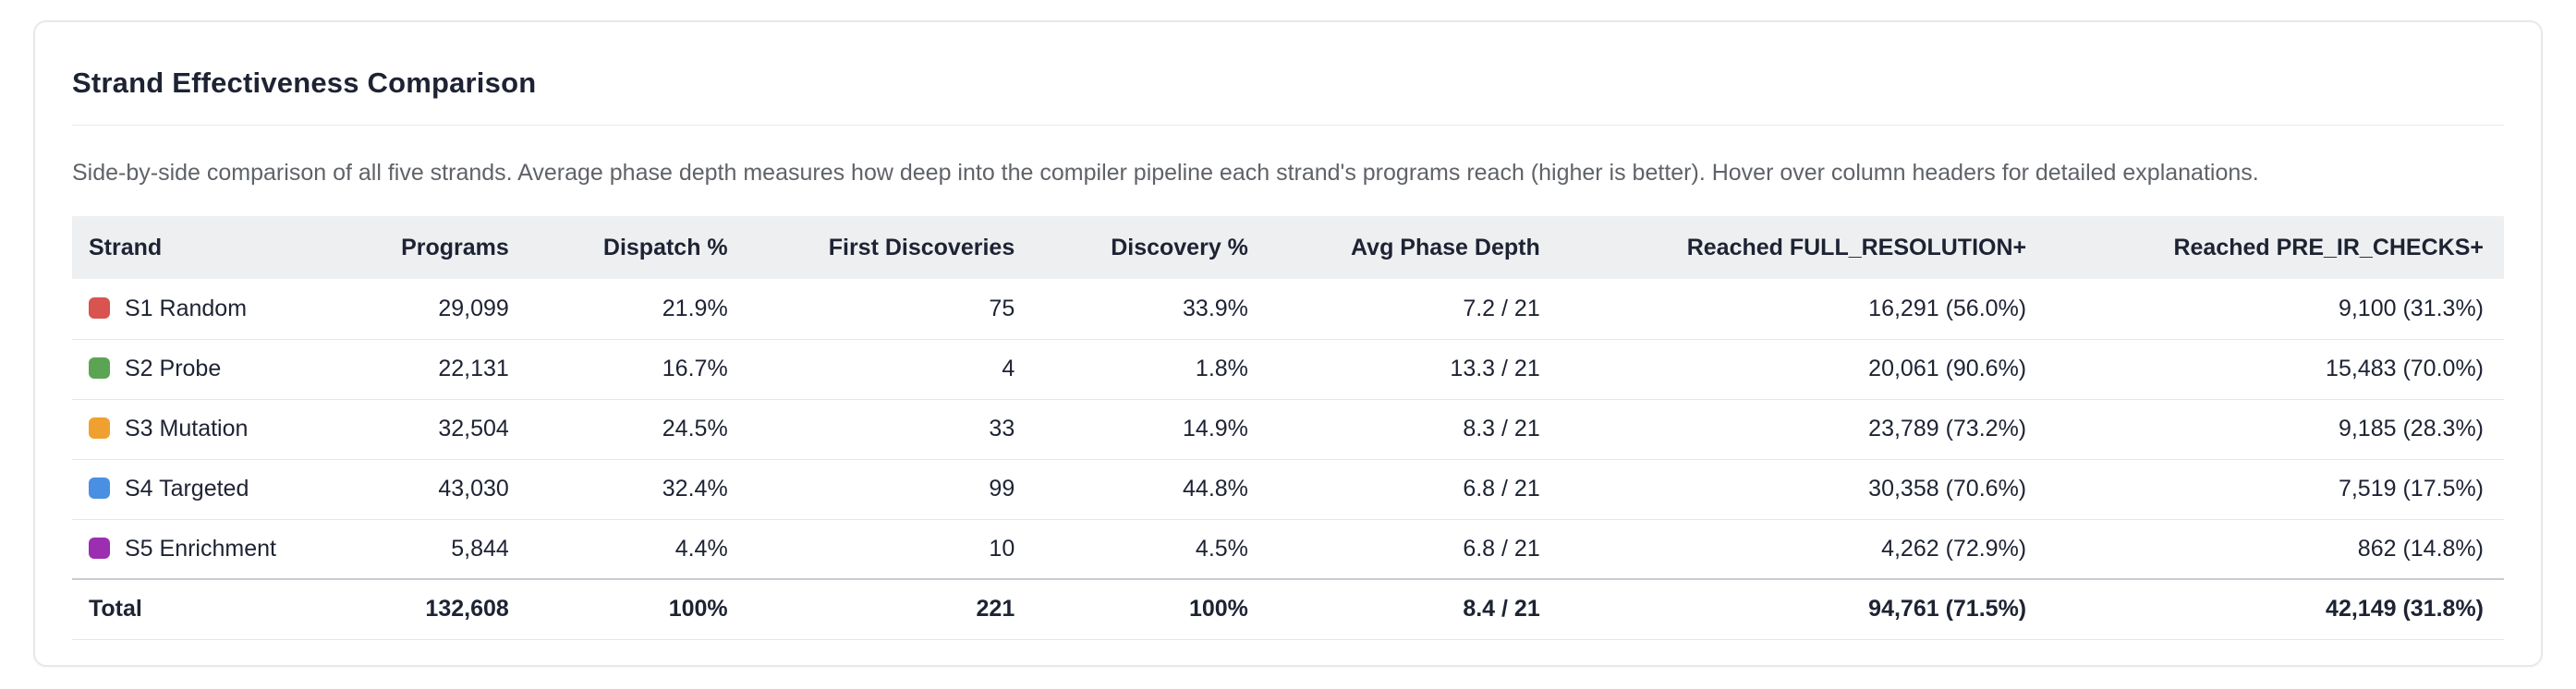 The width and height of the screenshot is (2576, 689). What do you see at coordinates (1152, 247) in the screenshot?
I see `col-header-discovery-pct: Discovery %` at bounding box center [1152, 247].